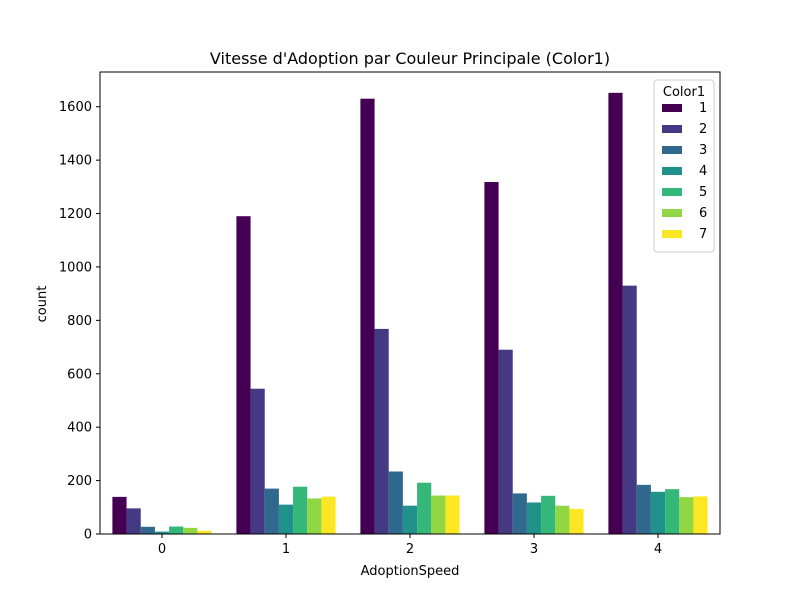 The image size is (800, 600). What do you see at coordinates (79, 321) in the screenshot?
I see `y-tick-label: 800` at bounding box center [79, 321].